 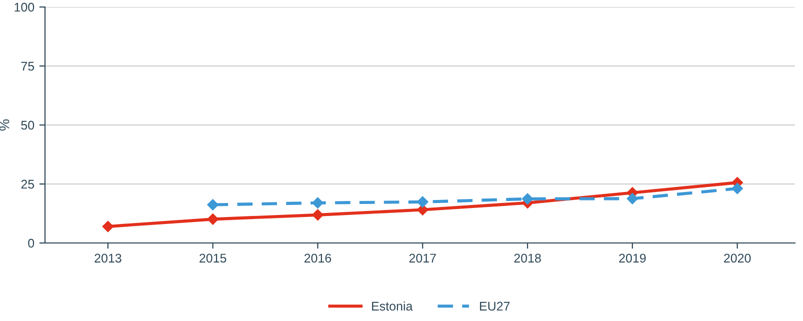 I want to click on legend-label: EU27, so click(x=495, y=306).